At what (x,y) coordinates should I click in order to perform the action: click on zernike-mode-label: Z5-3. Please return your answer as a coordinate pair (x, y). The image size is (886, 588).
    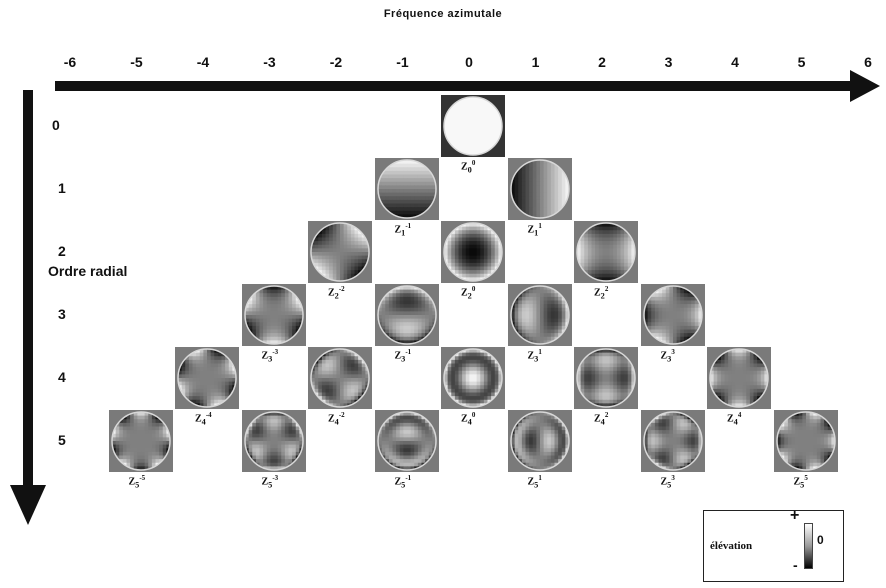
    Looking at the image, I should click on (270, 481).